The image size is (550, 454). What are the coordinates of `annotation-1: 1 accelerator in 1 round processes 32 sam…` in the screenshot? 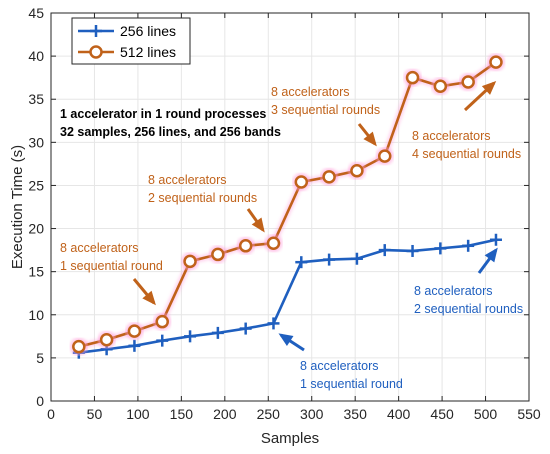 It's located at (170, 123).